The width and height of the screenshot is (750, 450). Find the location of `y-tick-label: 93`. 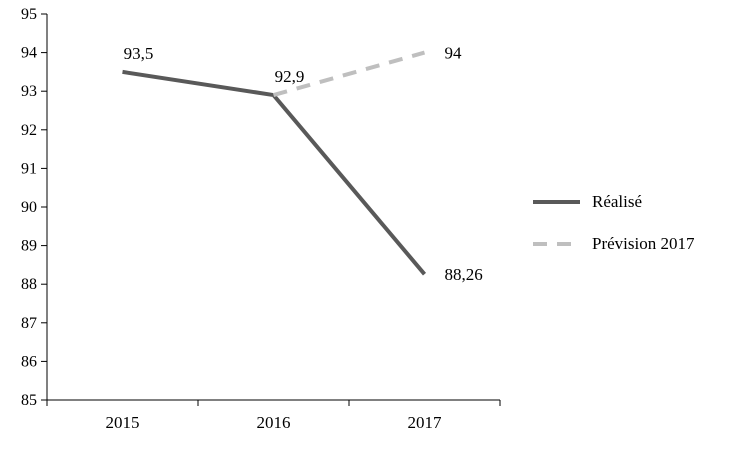

y-tick-label: 93 is located at coordinates (29, 91).